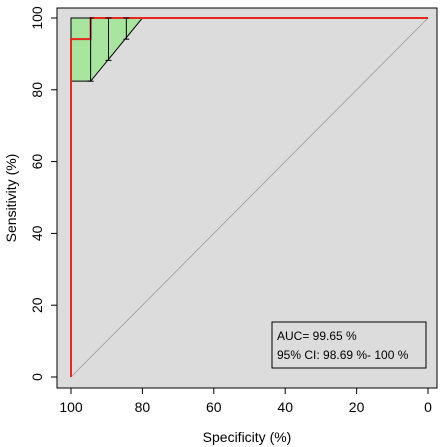 The image size is (447, 447). I want to click on auc-text: AUC= 99.65 %, so click(317, 336).